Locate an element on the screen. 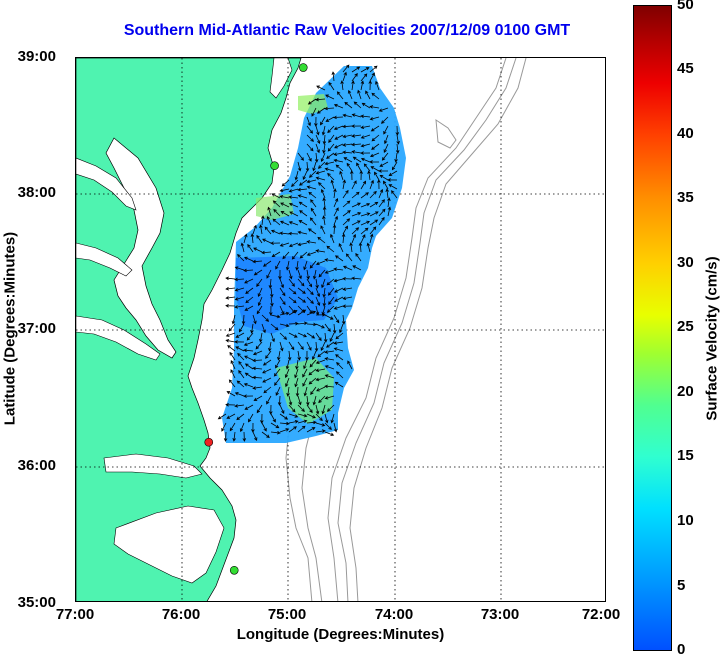  y-tick-38: 38:00 is located at coordinates (36, 192).